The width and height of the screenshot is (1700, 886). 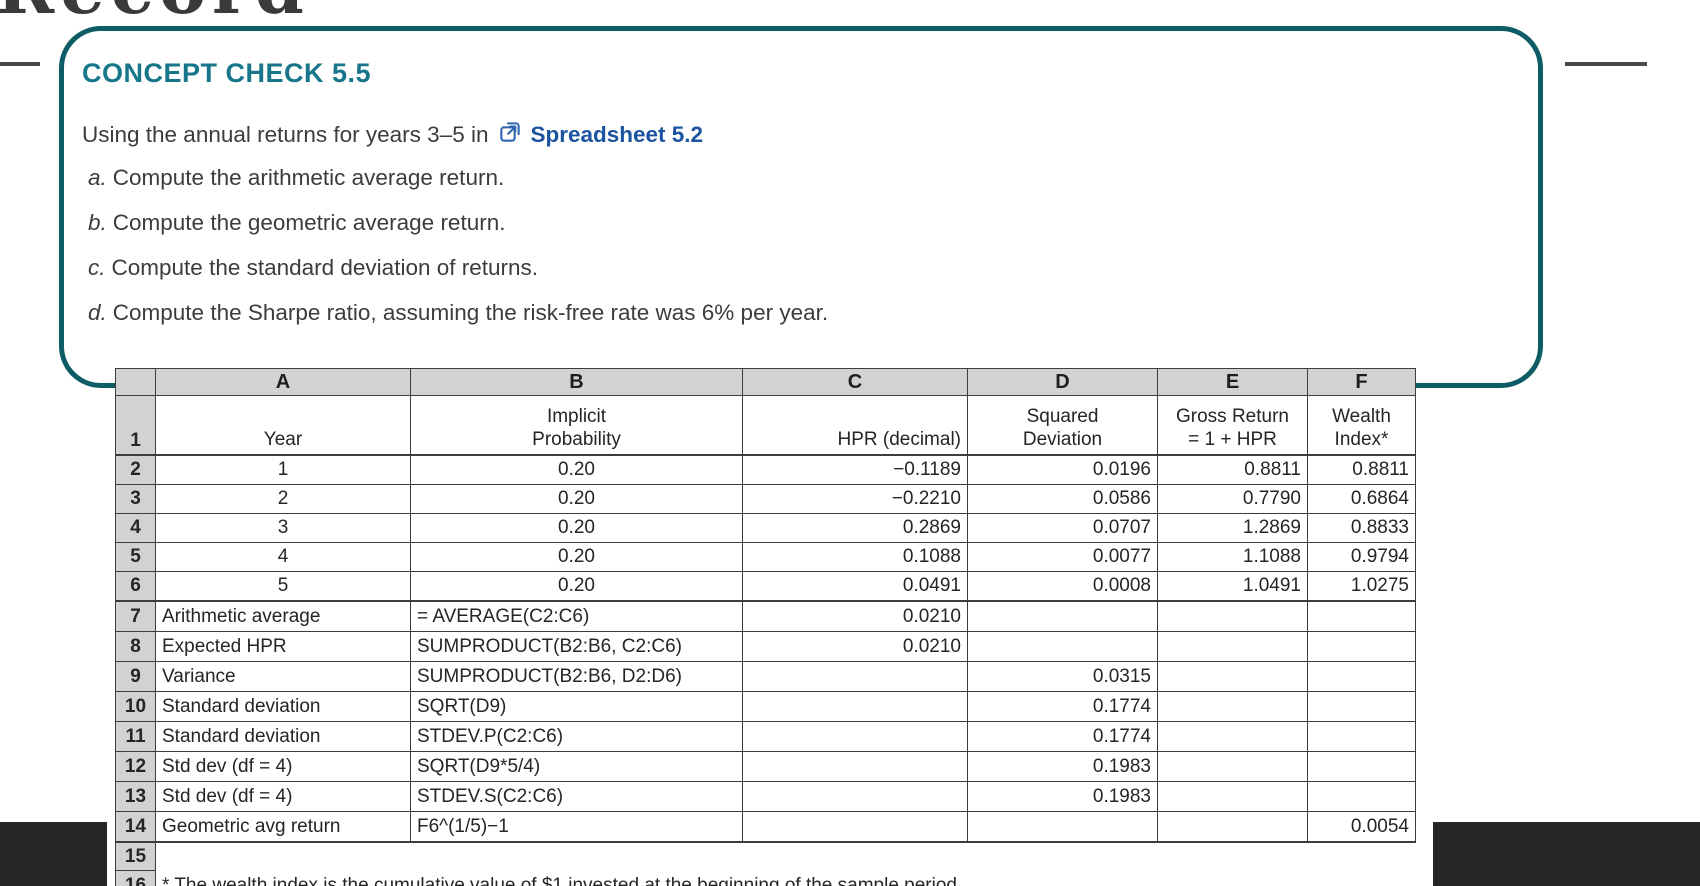 I want to click on spreadsheet-link: Spreadsheet 5.2, so click(x=617, y=134).